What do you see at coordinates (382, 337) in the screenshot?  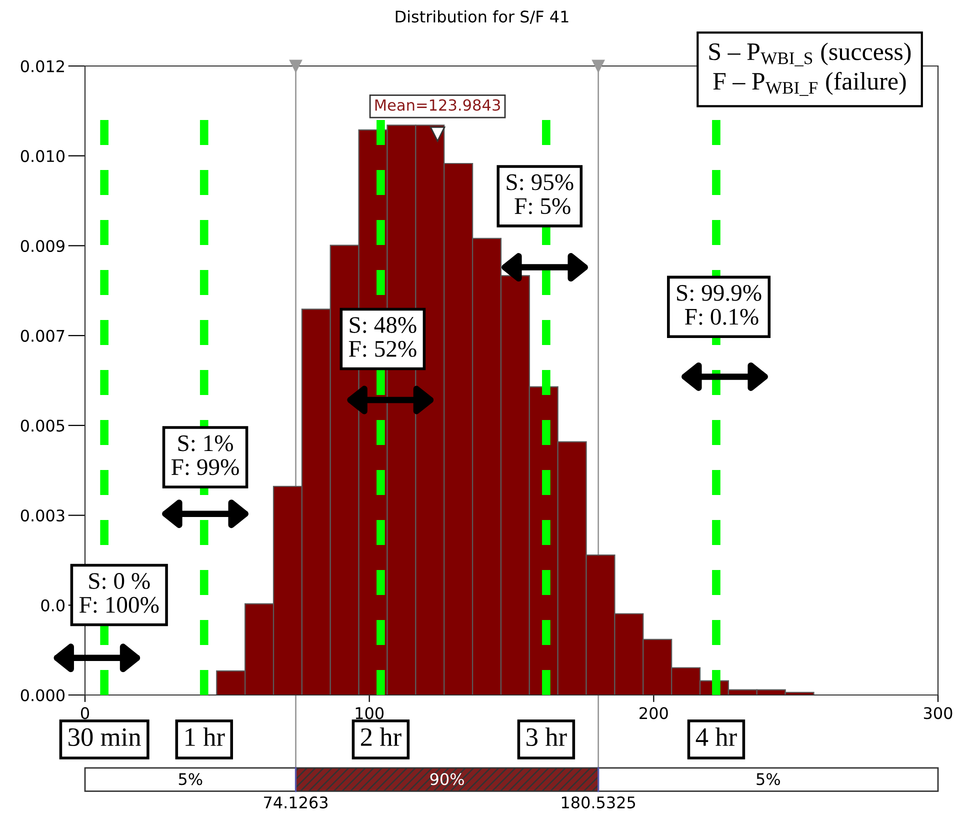 I see `annotation: S: 48% F: 52%` at bounding box center [382, 337].